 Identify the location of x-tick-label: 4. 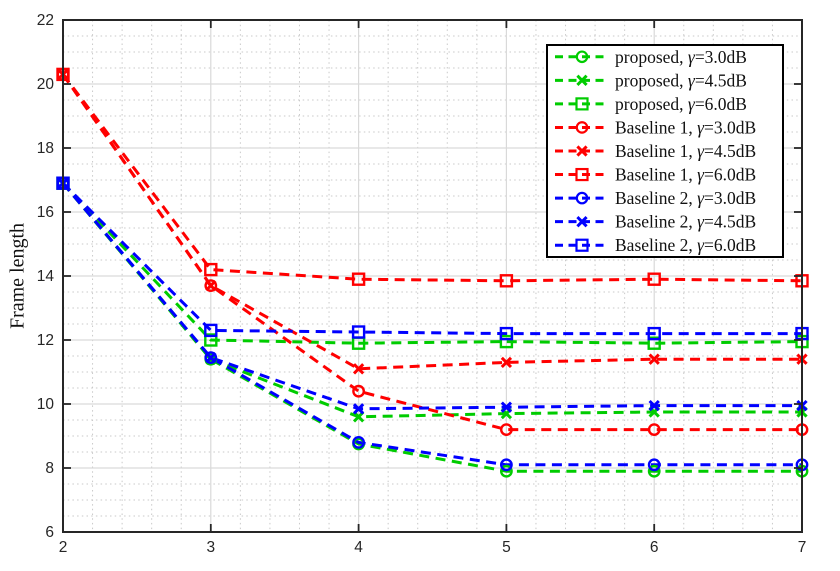
(358, 547).